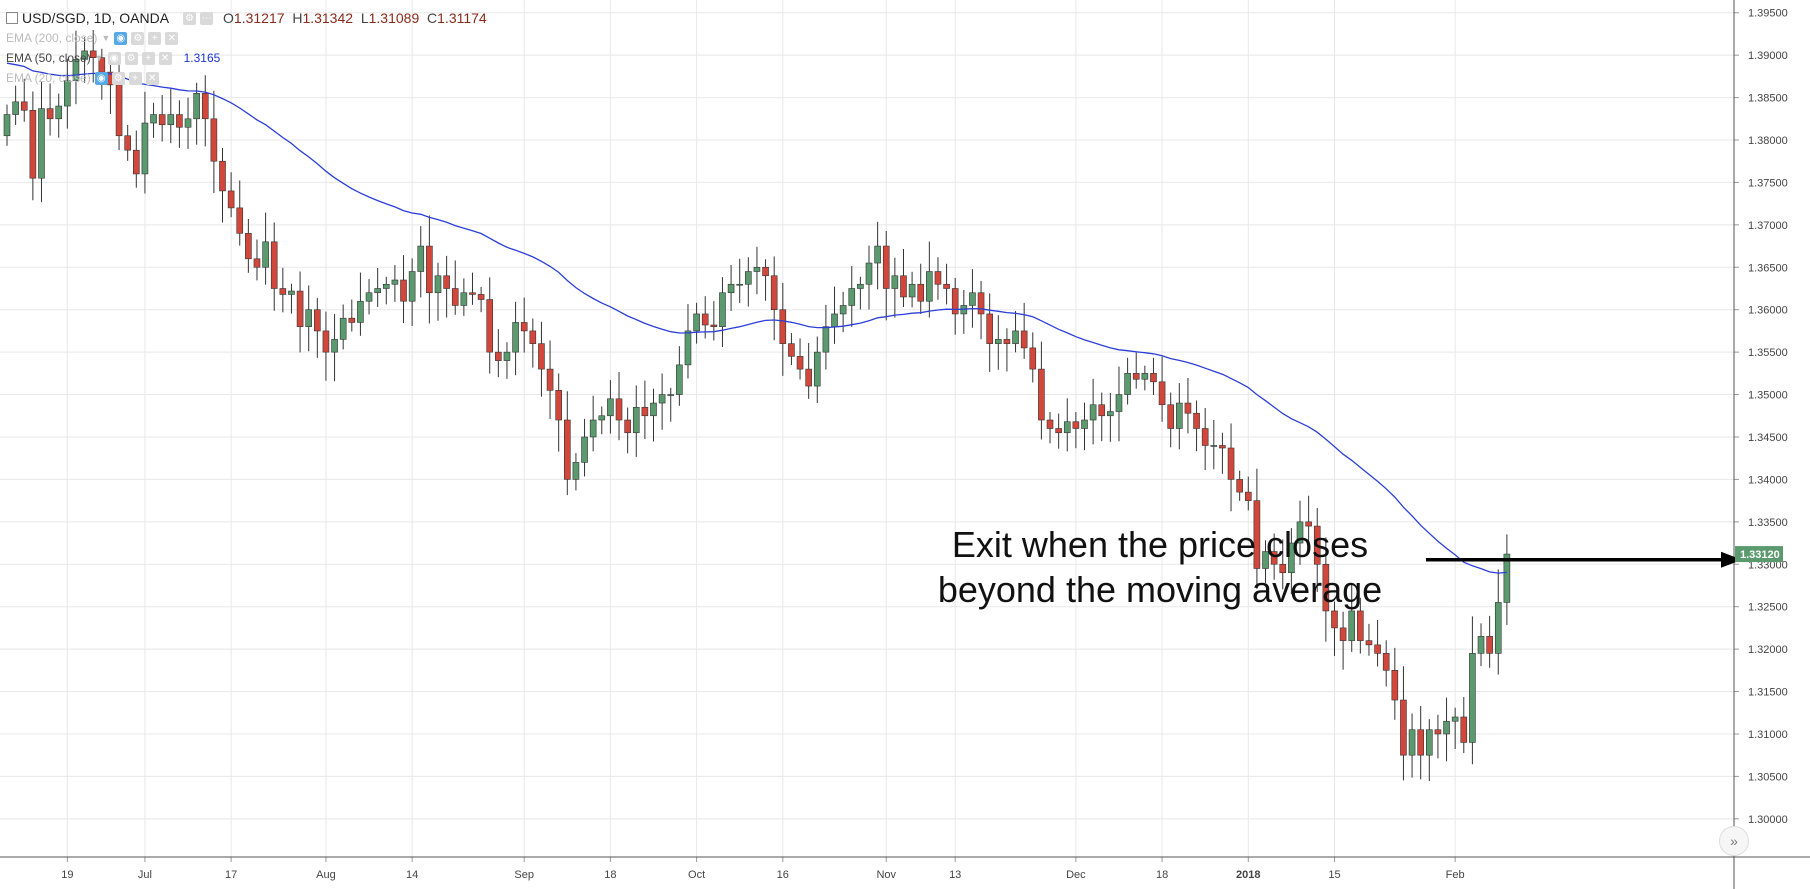 This screenshot has width=1810, height=889. I want to click on x-tick-label: 17, so click(231, 875).